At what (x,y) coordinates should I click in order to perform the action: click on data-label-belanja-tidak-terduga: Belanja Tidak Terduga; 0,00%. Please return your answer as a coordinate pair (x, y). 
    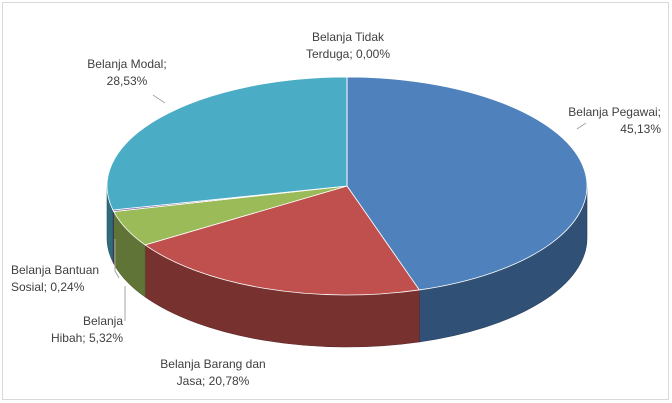
    Looking at the image, I should click on (348, 45).